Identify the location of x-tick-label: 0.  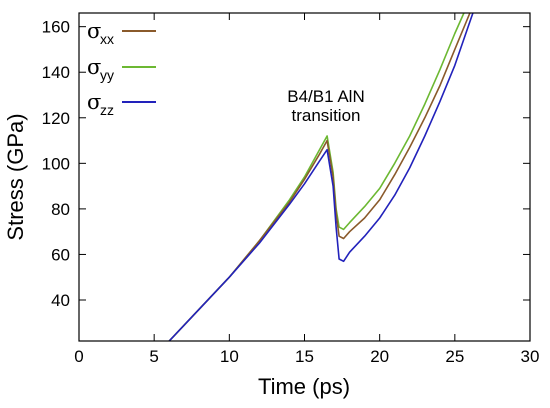
(78, 356).